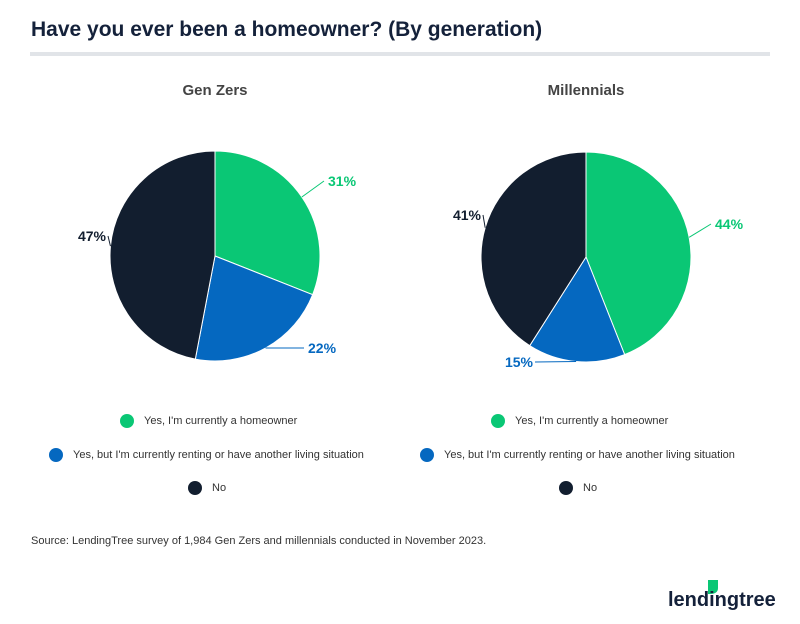 This screenshot has height=624, width=800. Describe the element at coordinates (722, 599) in the screenshot. I see `svg-text: lendingtree` at that location.